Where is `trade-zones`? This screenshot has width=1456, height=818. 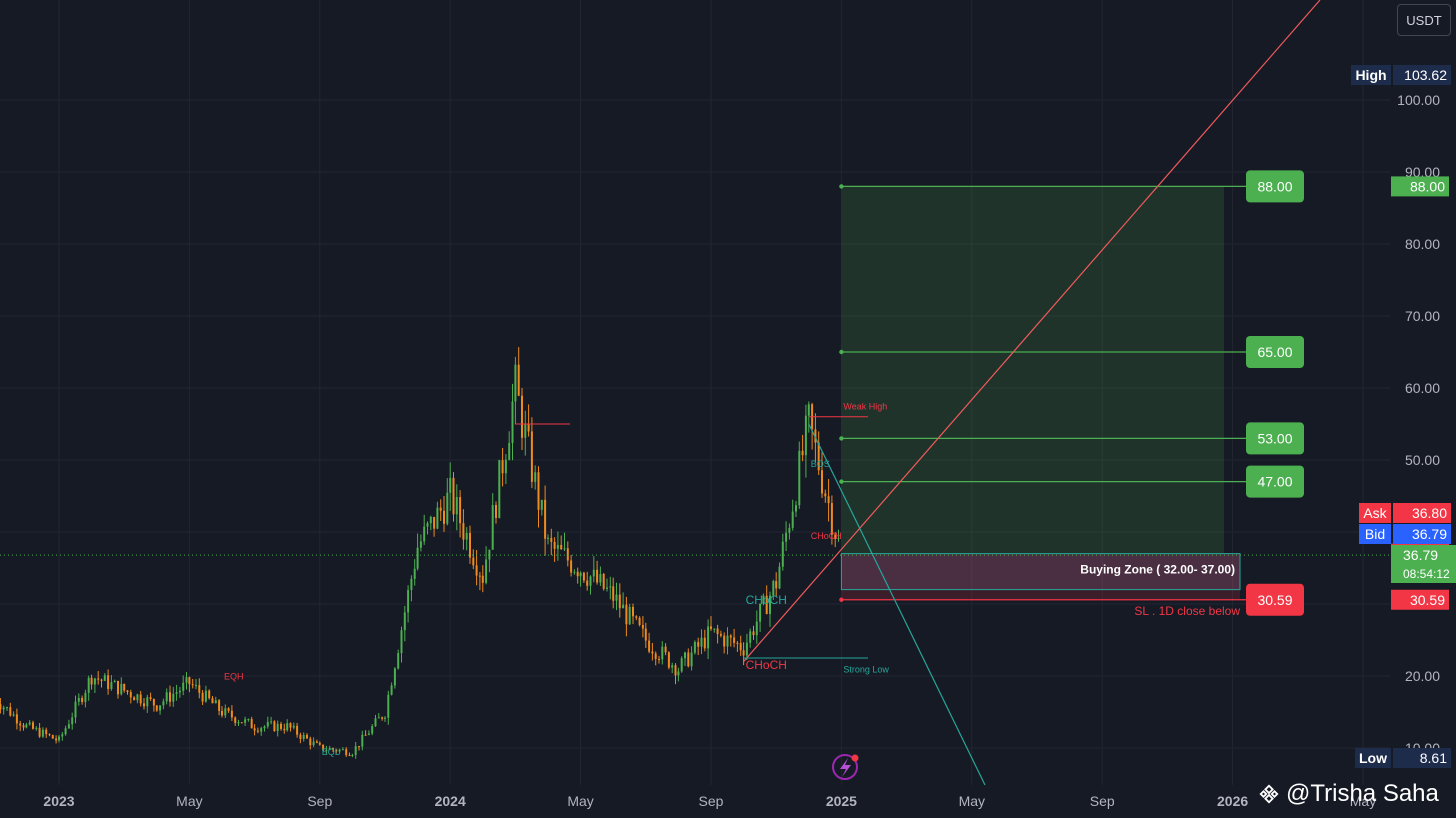 trade-zones is located at coordinates (1040, 393).